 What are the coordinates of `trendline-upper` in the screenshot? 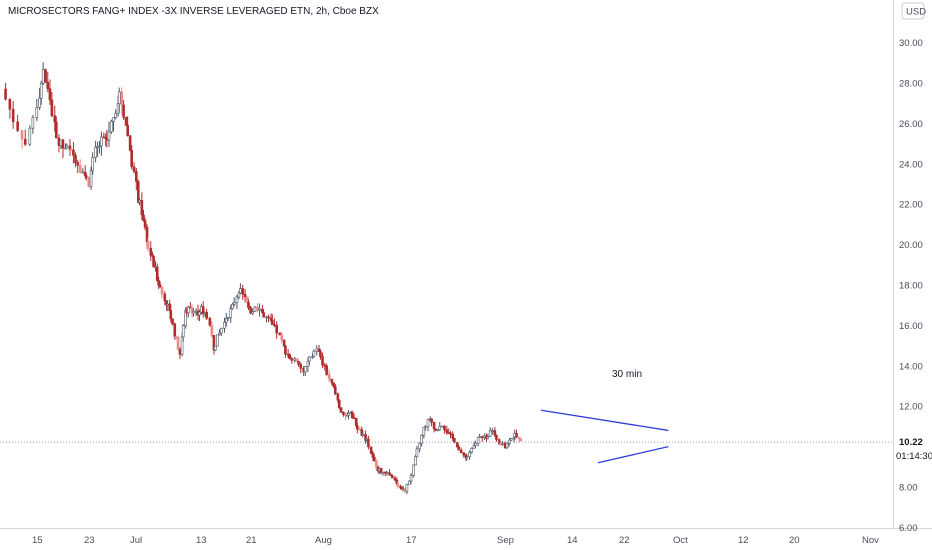 It's located at (604, 420).